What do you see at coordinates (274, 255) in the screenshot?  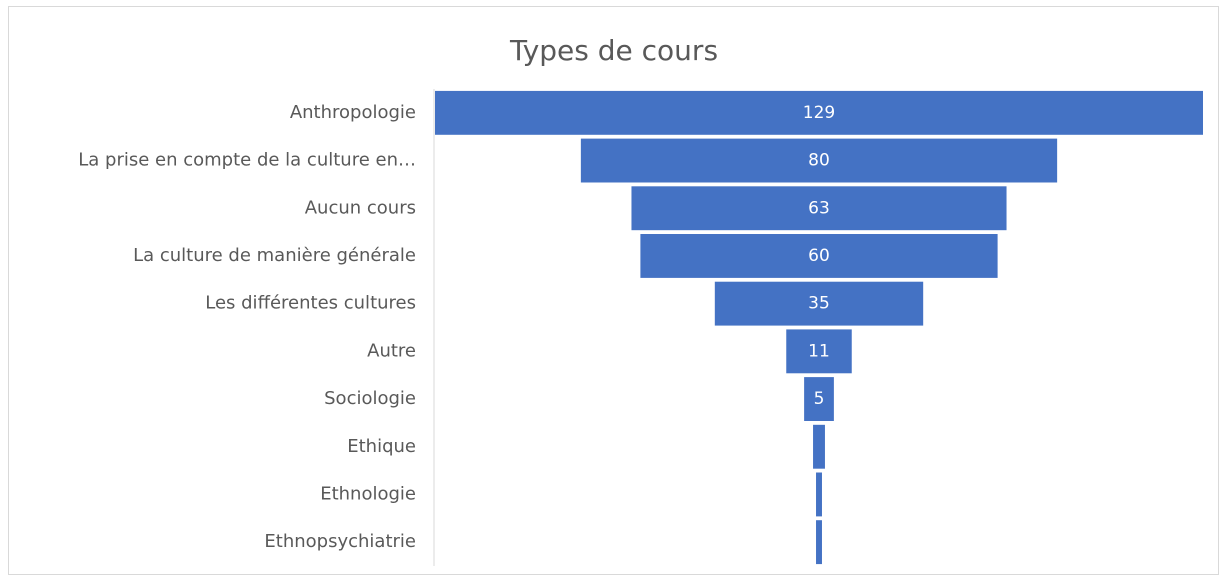 I see `category-label: La culture de manière générale` at bounding box center [274, 255].